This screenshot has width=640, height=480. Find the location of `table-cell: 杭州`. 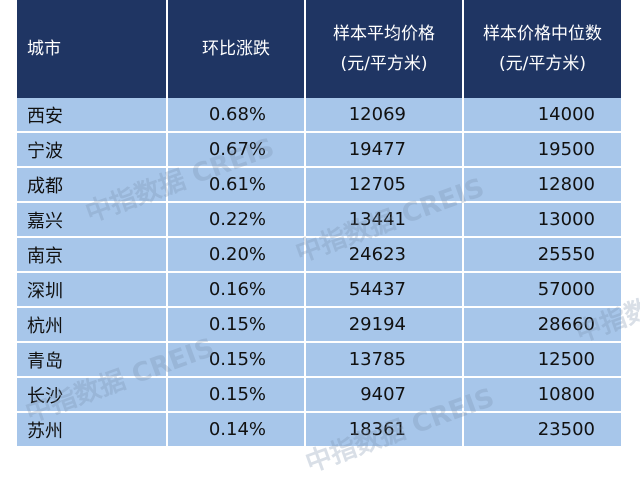

table-cell: 杭州 is located at coordinates (92, 325).